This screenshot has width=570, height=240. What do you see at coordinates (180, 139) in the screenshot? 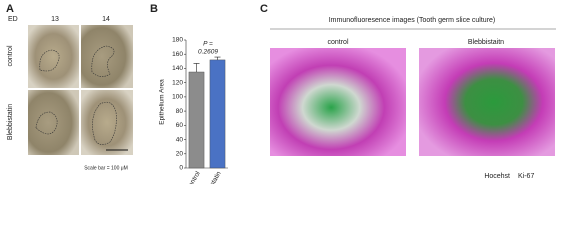
I see `y-tick-label: 40` at bounding box center [180, 139].